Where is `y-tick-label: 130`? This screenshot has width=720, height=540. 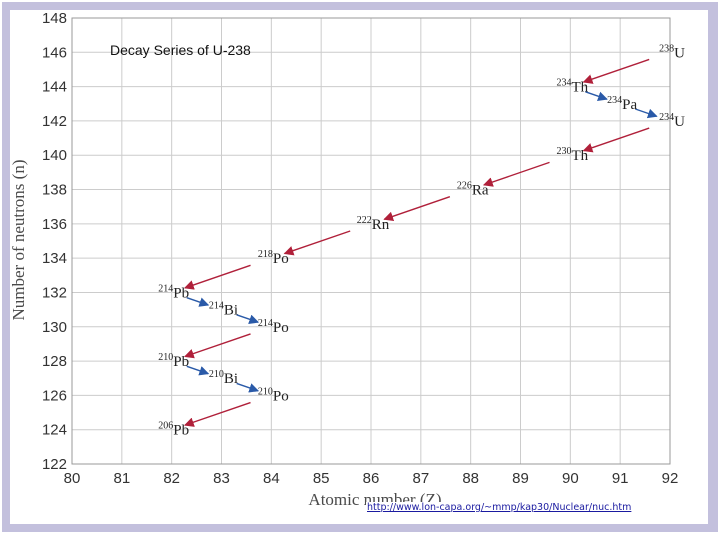
y-tick-label: 130 is located at coordinates (54, 327).